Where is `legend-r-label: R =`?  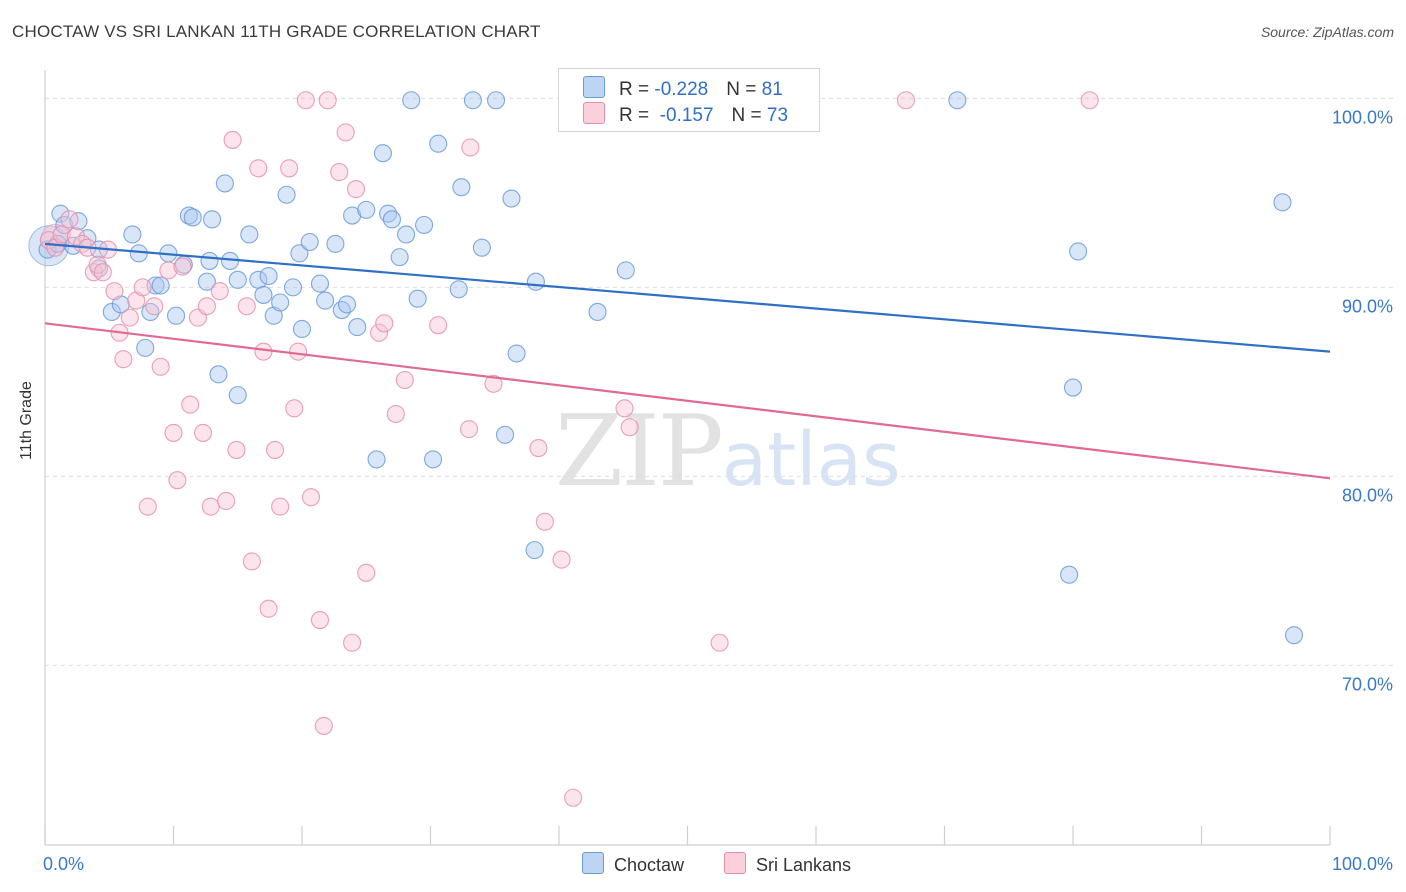
legend-r-label: R = is located at coordinates (637, 89).